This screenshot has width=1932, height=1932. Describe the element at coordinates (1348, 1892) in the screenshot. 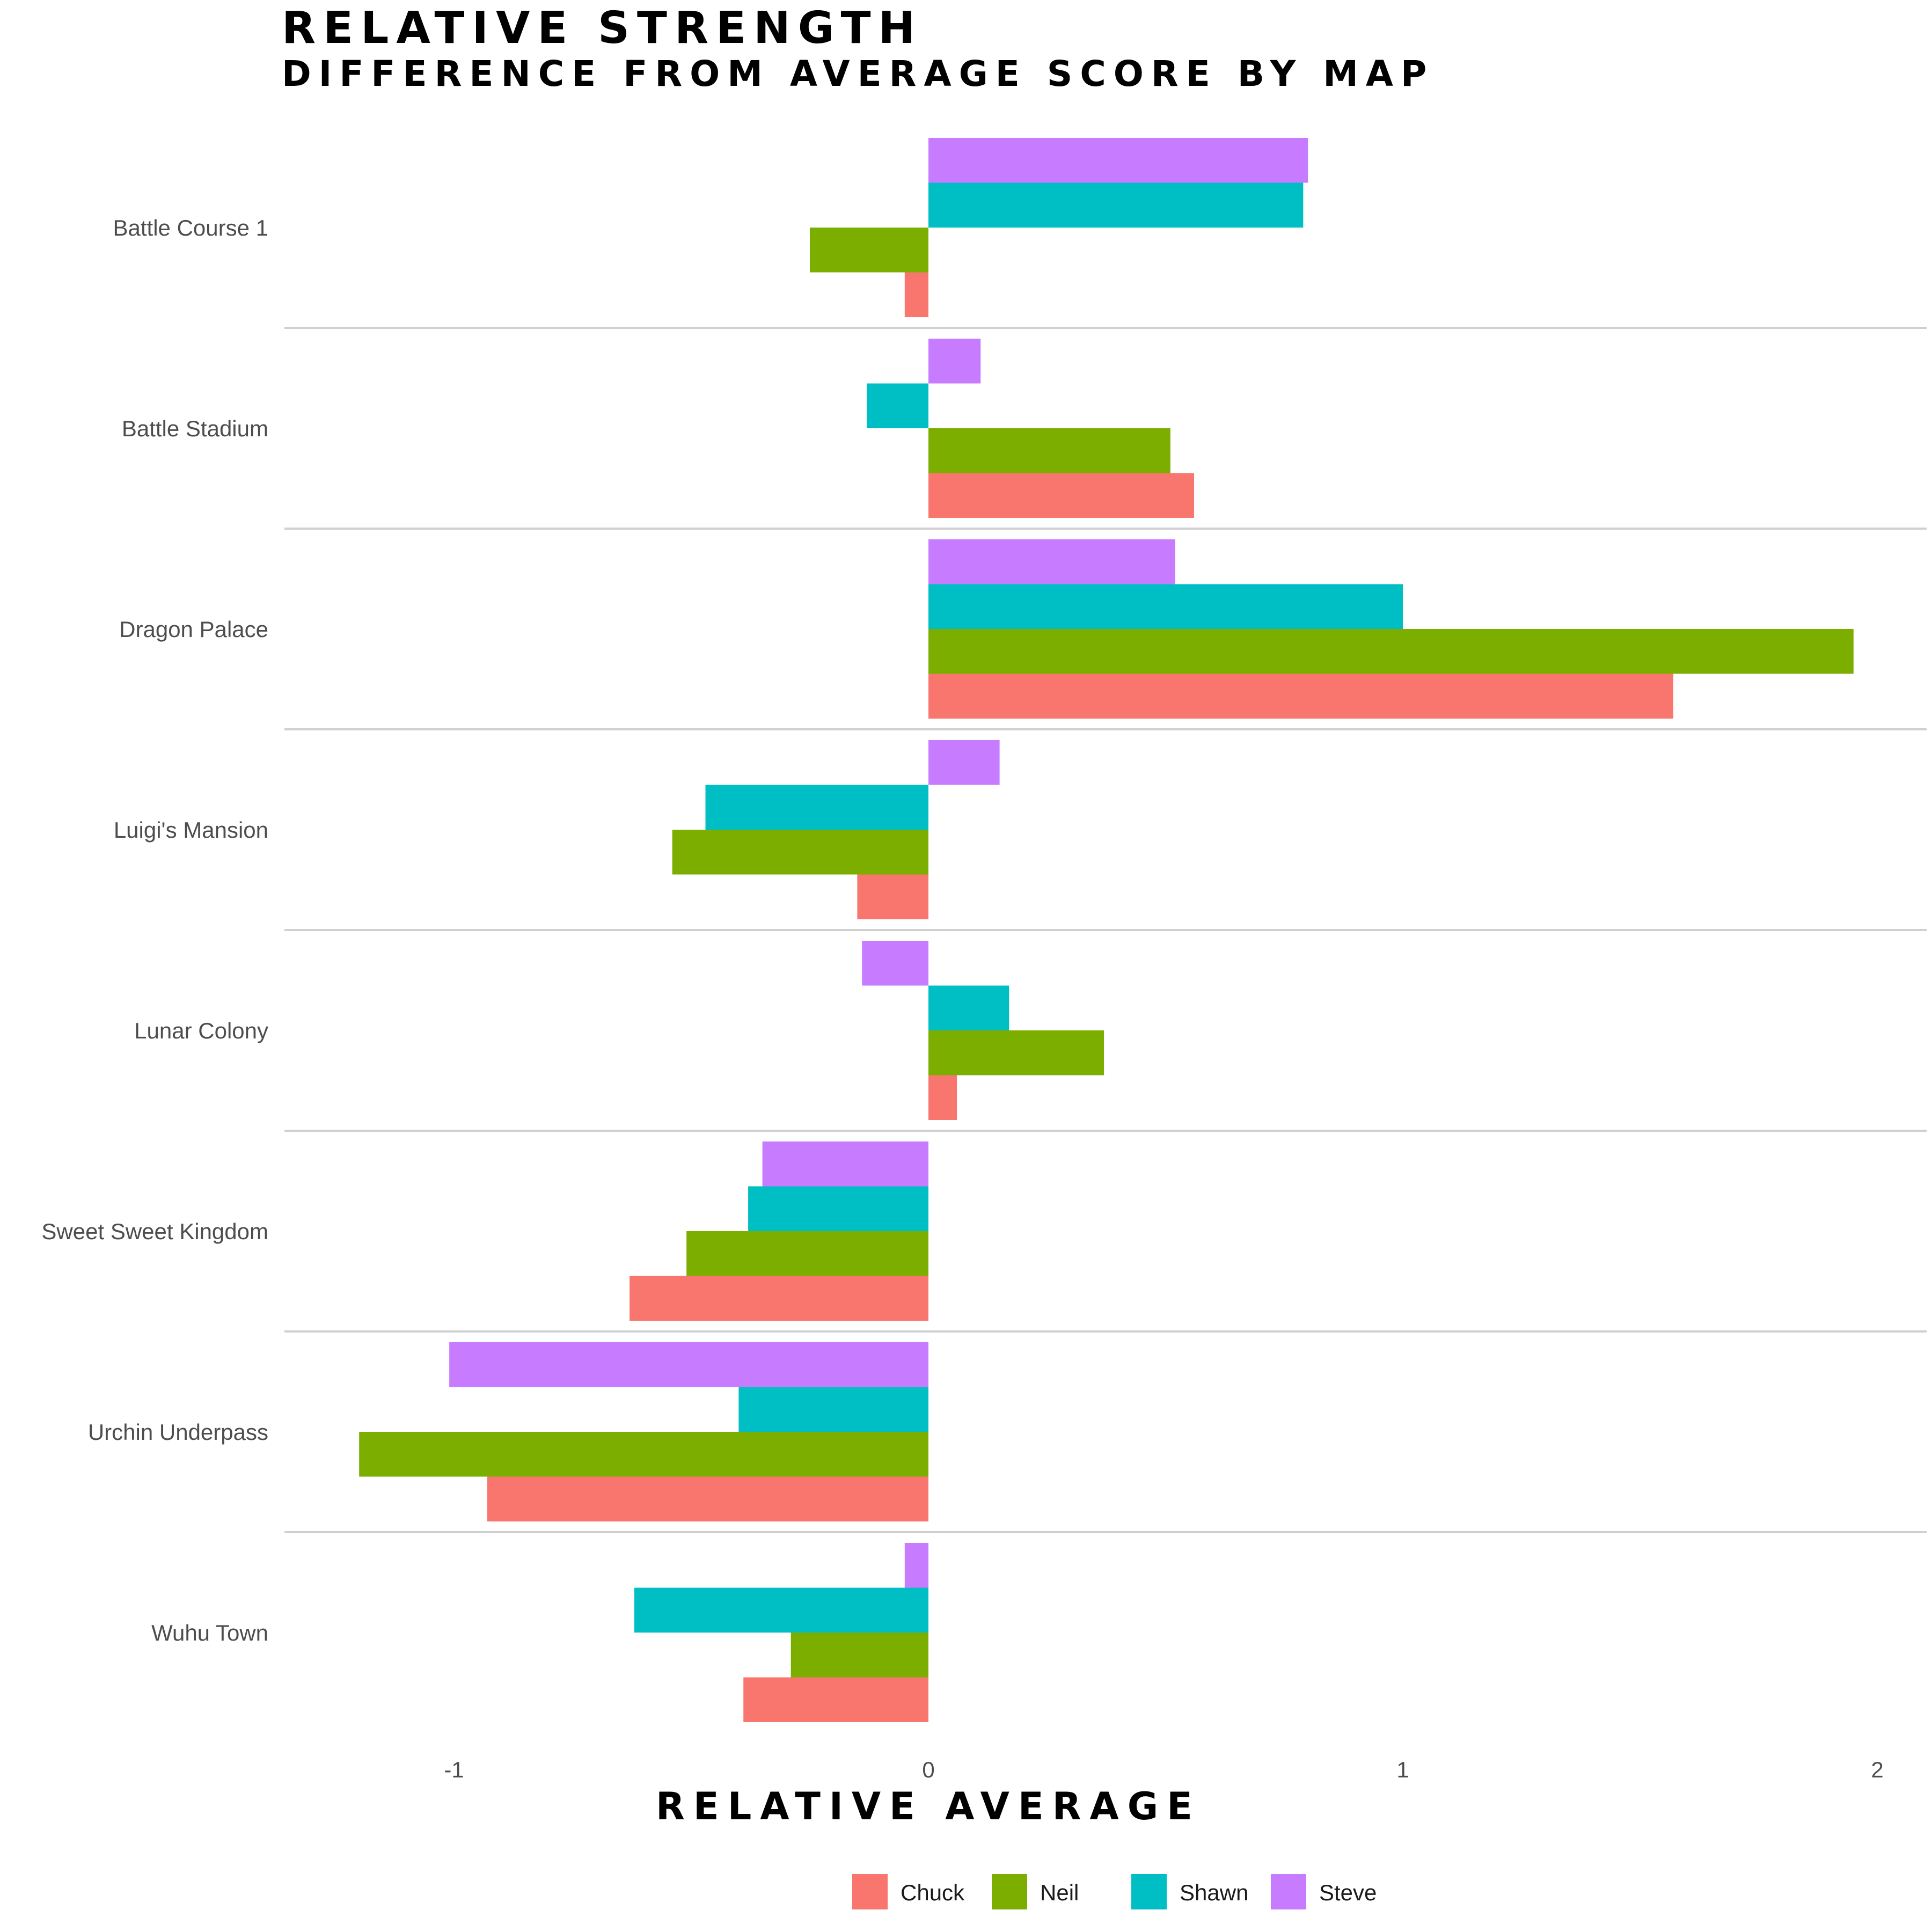

I see `legend-label: Steve` at that location.